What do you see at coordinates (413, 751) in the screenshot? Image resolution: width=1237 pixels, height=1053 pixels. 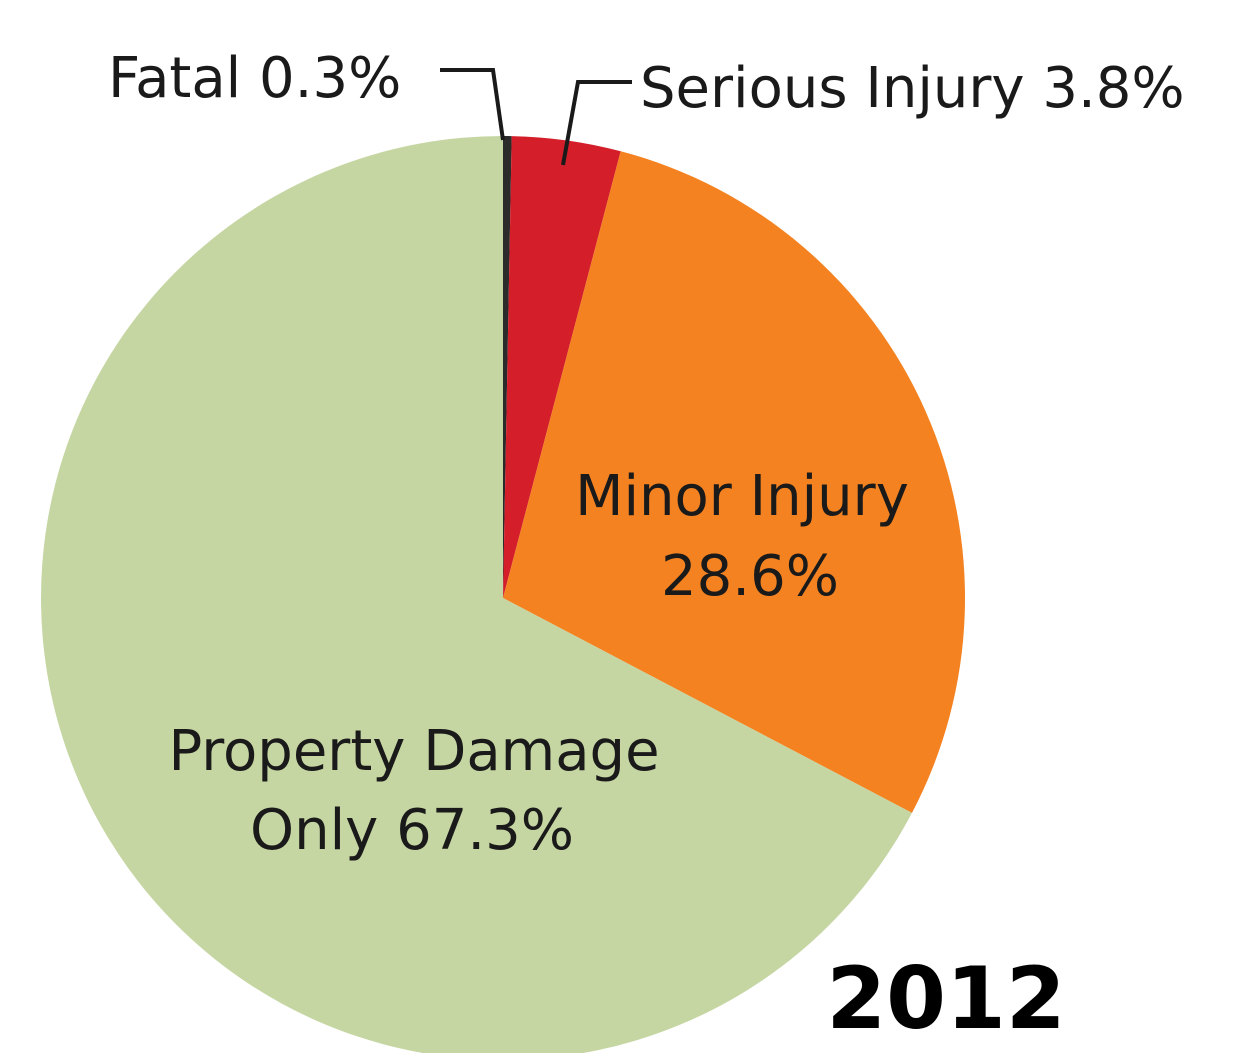 I see `label-property-damage: Property Damage` at bounding box center [413, 751].